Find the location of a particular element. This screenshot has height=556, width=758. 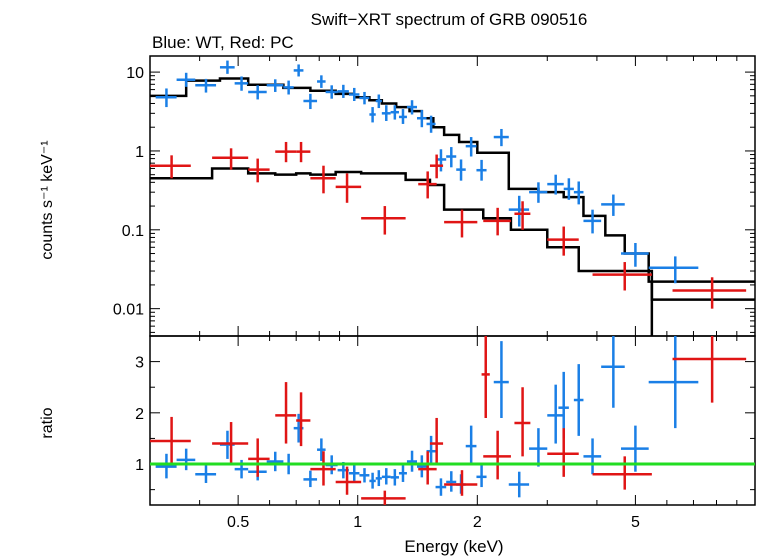

x-tick-label: 2 is located at coordinates (477, 522).